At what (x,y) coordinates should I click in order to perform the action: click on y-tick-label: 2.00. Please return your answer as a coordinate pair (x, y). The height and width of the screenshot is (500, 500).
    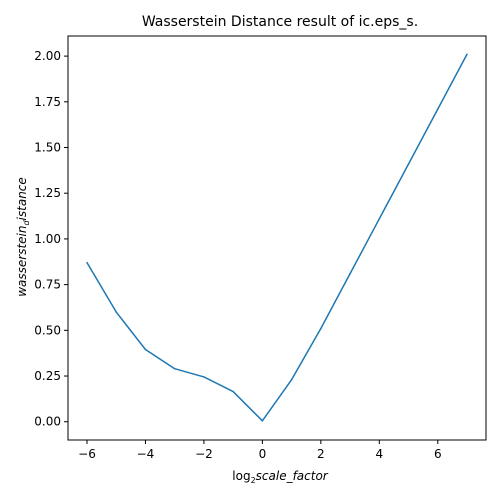
    Looking at the image, I should click on (47, 56).